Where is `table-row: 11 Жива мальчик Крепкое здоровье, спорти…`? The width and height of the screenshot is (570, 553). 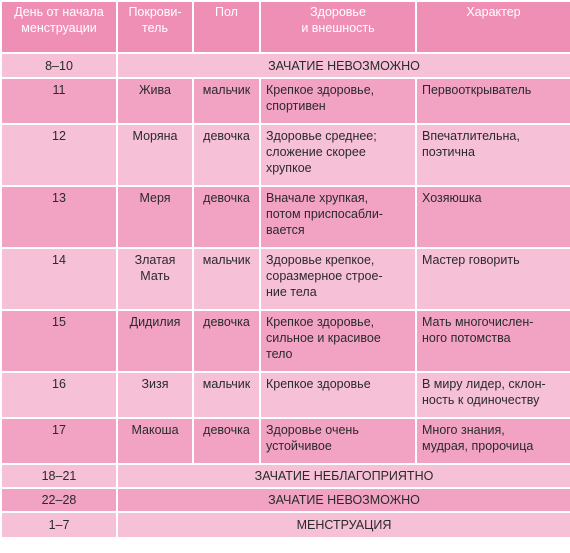 table-row: 11 Жива мальчик Крепкое здоровье, спорти… is located at coordinates (285, 101).